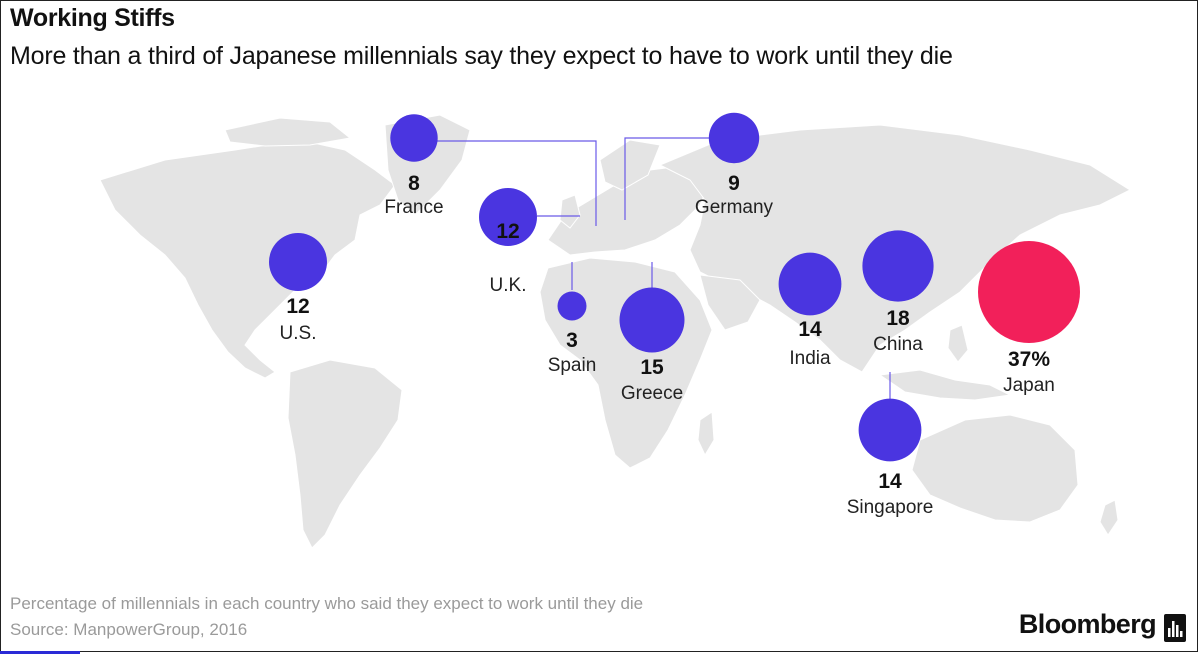  I want to click on country-label-japan: Japan, so click(1029, 385).